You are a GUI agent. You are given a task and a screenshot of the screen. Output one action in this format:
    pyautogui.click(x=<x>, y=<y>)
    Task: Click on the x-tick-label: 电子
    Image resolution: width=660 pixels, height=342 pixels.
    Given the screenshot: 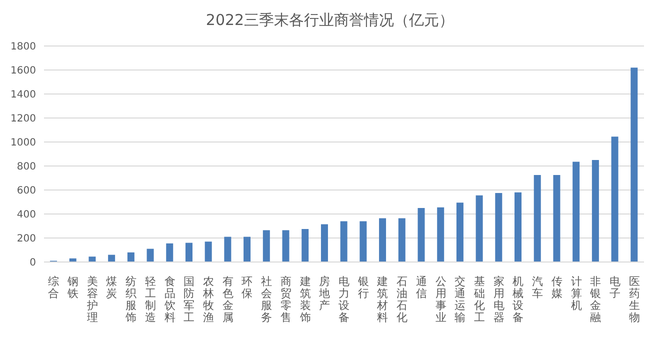 What is the action you would take?
    pyautogui.click(x=614, y=287)
    